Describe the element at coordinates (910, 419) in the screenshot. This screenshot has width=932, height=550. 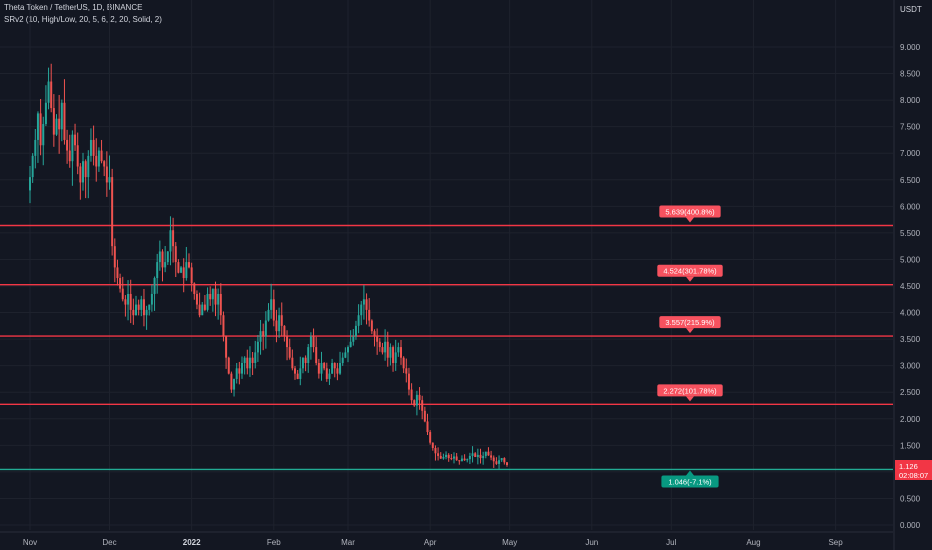
I see `y-tick-label: 2.000` at that location.